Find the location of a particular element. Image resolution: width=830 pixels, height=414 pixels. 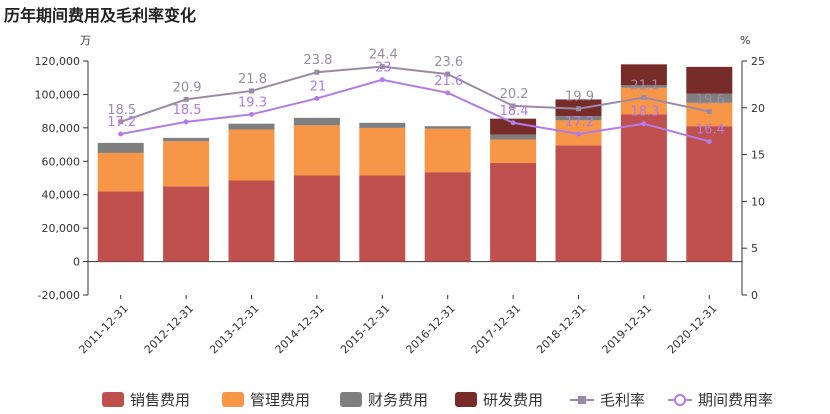

left-tick-label: 80,000 is located at coordinates (61, 128).